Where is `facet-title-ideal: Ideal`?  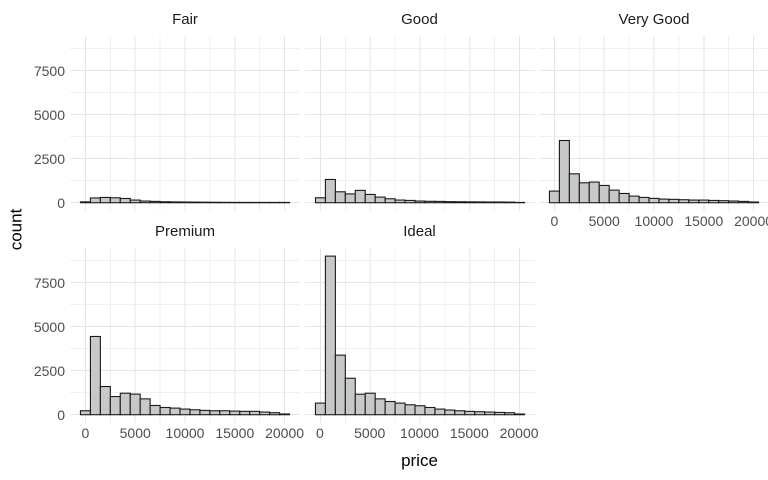
facet-title-ideal: Ideal is located at coordinates (419, 231).